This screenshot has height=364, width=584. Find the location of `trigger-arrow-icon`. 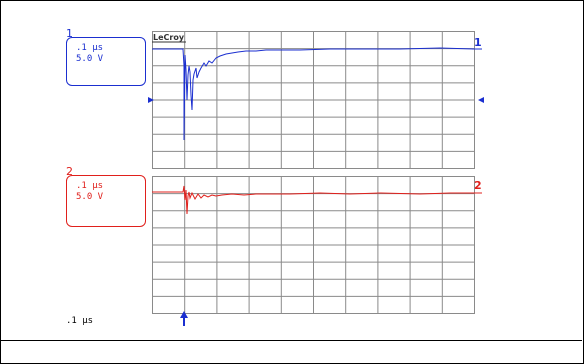

trigger-arrow-icon is located at coordinates (184, 318).